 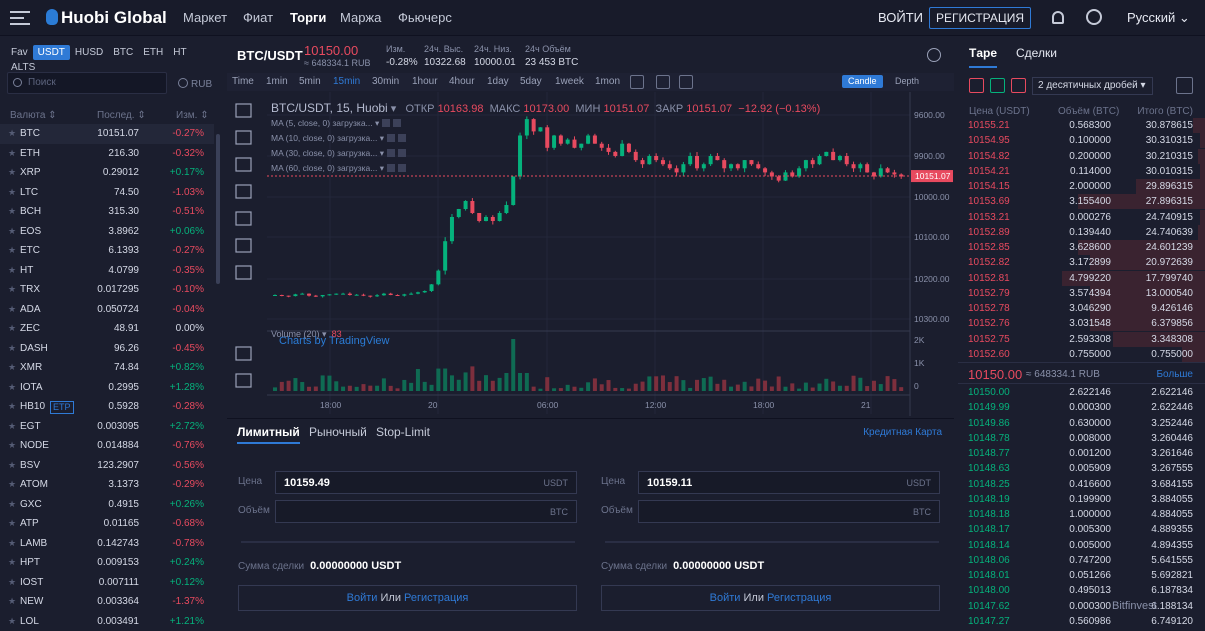 I want to click on bell-icon, so click(x=1058, y=17).